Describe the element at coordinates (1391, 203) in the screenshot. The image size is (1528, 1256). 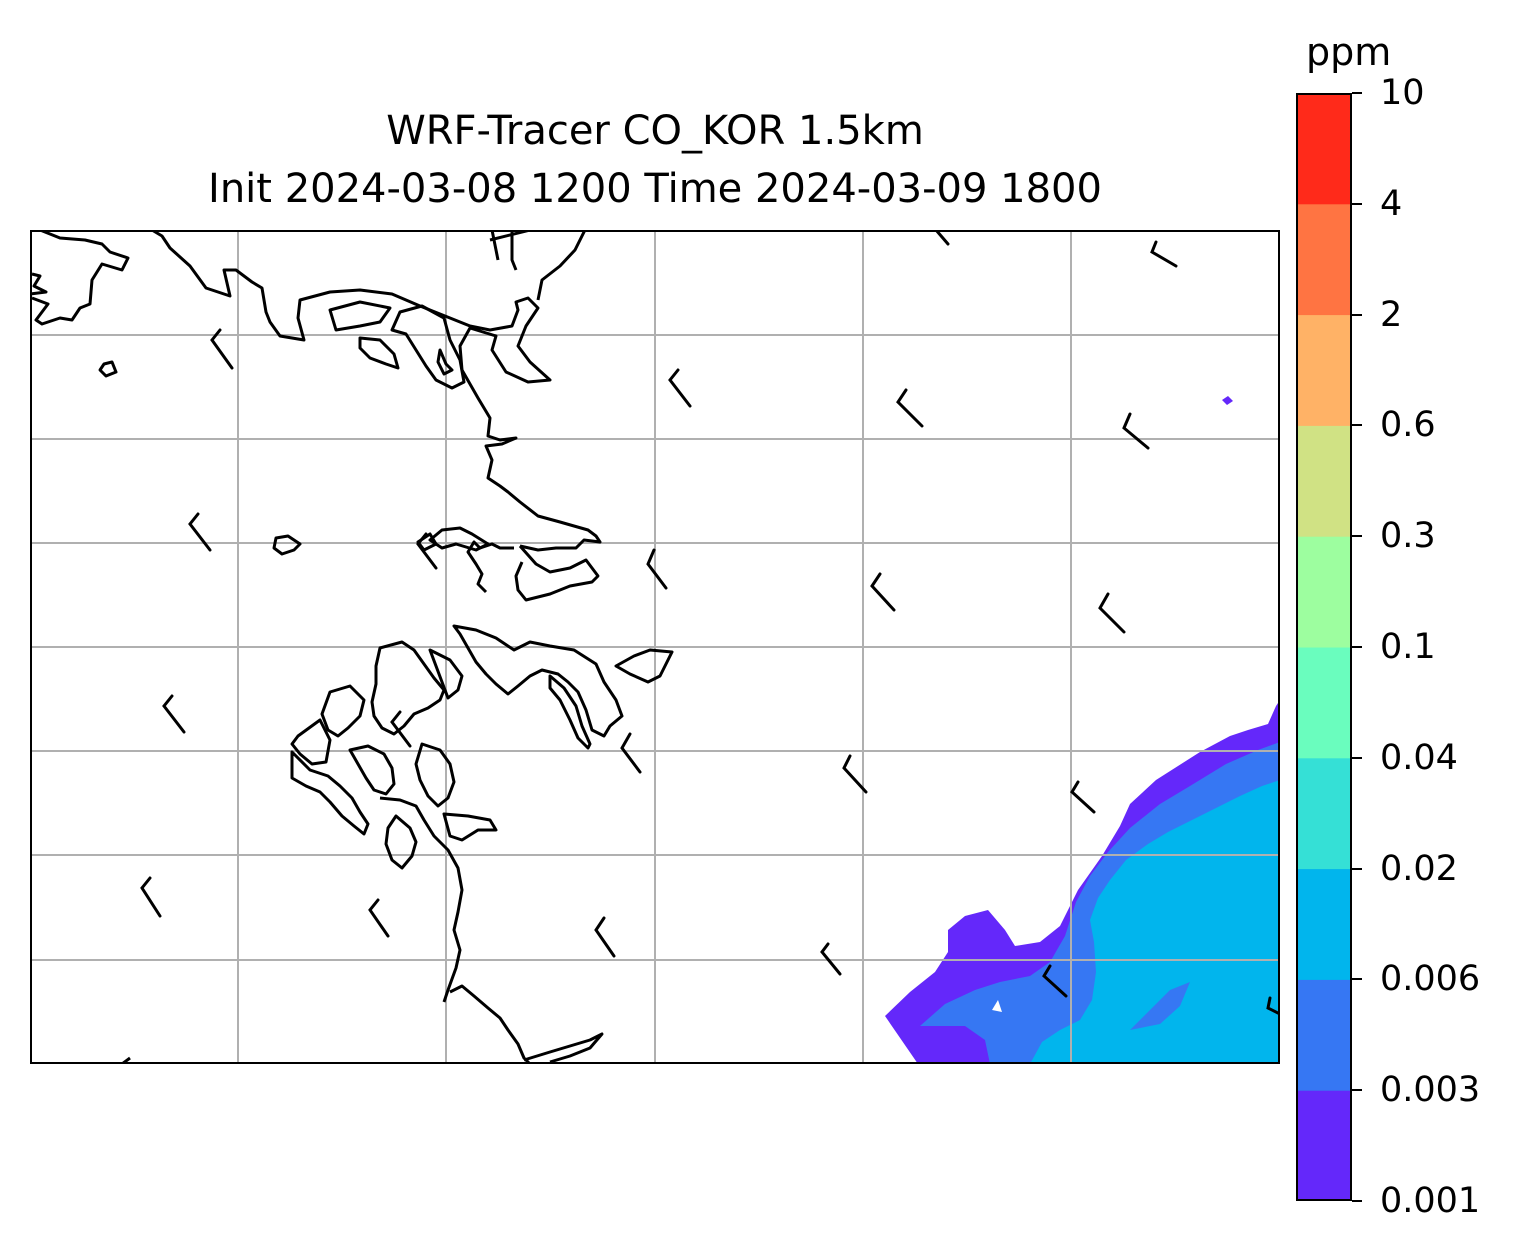
I see `colorbar-tick-label: 4` at that location.